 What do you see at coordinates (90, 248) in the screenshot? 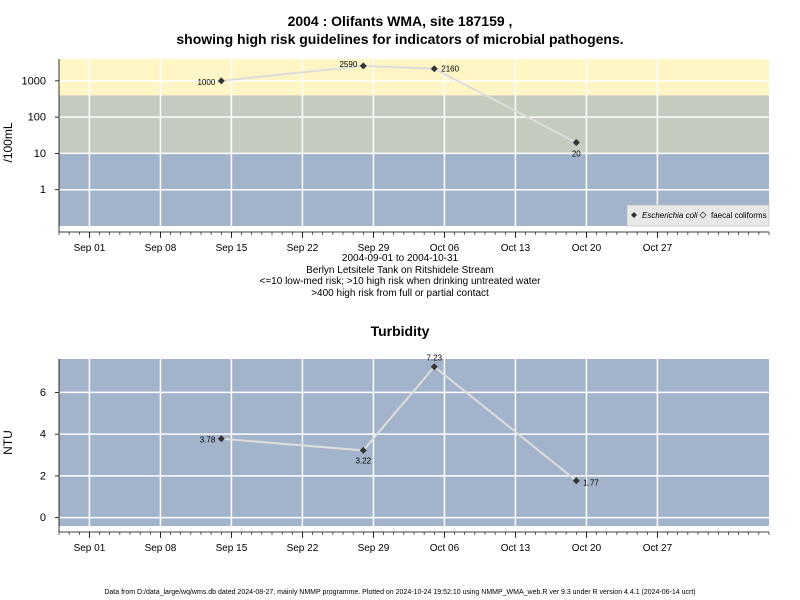
I see `chart1-xtick-label-0: Sep 01` at bounding box center [90, 248].